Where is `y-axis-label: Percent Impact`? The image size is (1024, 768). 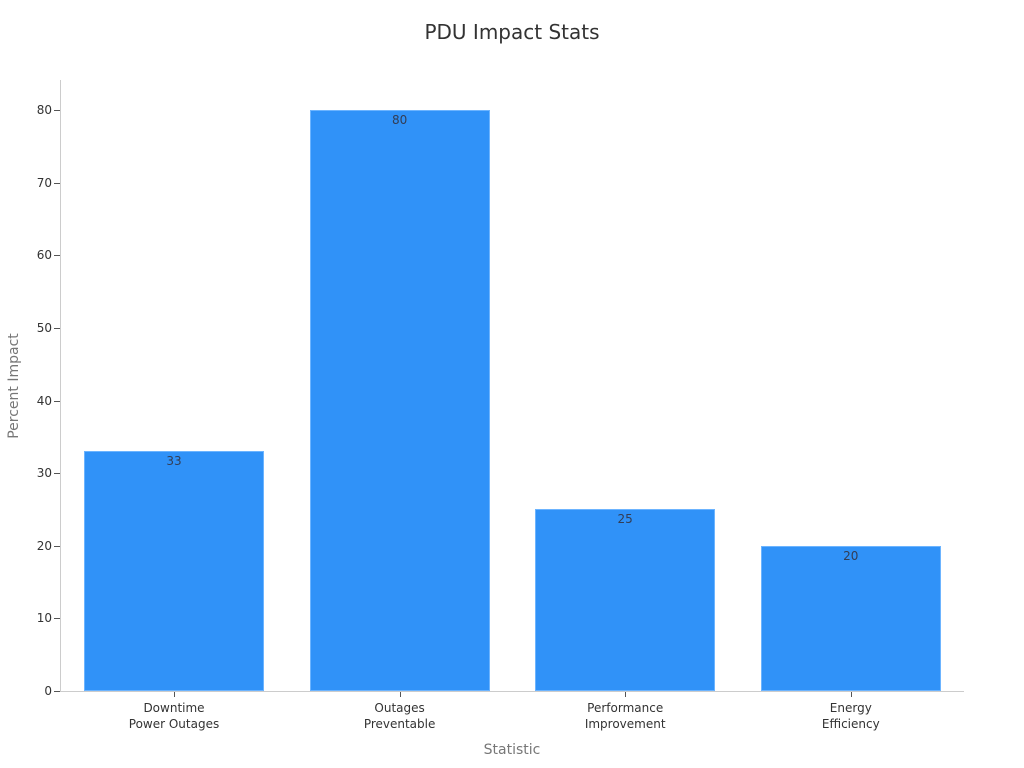
y-axis-label: Percent Impact is located at coordinates (14, 386).